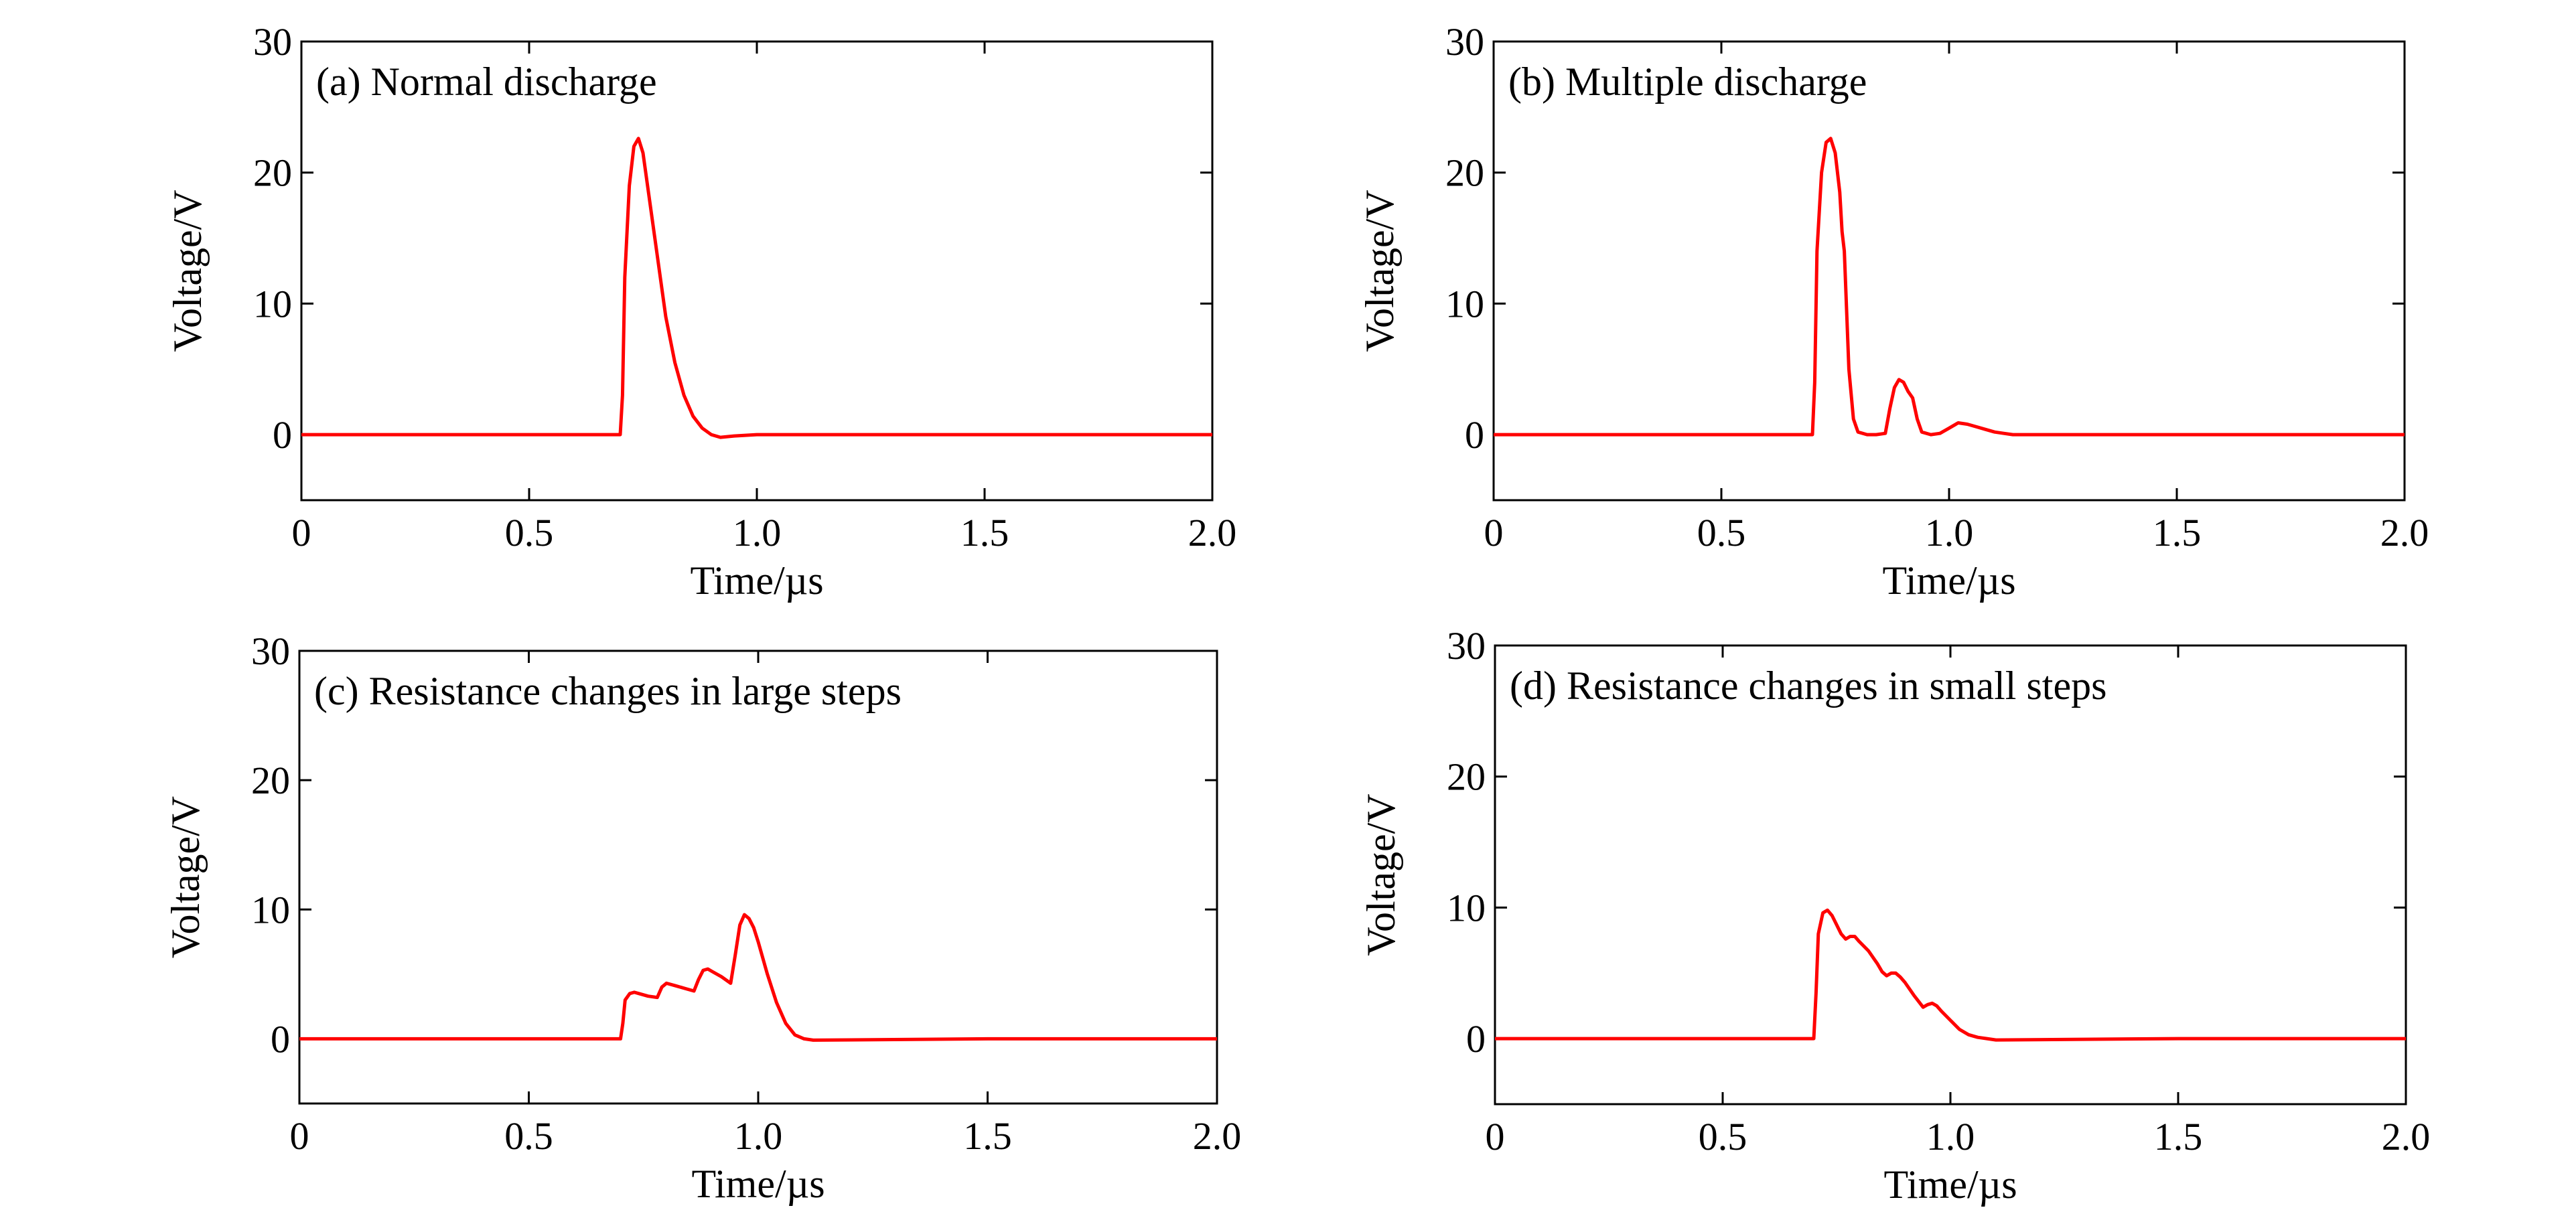  Describe the element at coordinates (1808, 686) in the screenshot. I see `panel-title: (d) Resistance changes in small steps` at that location.